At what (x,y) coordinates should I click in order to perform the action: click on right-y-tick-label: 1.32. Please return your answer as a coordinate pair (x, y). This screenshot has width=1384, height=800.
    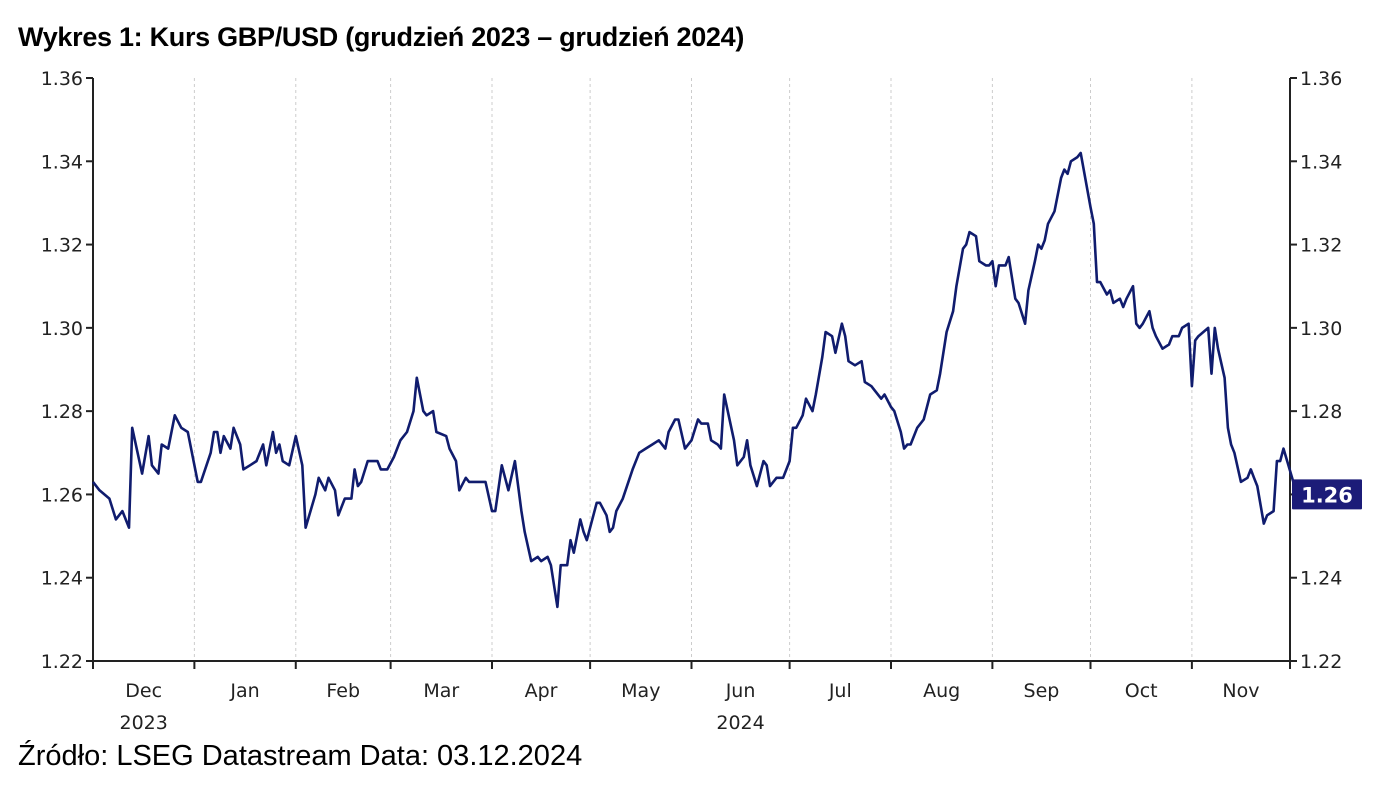
    Looking at the image, I should click on (1321, 246).